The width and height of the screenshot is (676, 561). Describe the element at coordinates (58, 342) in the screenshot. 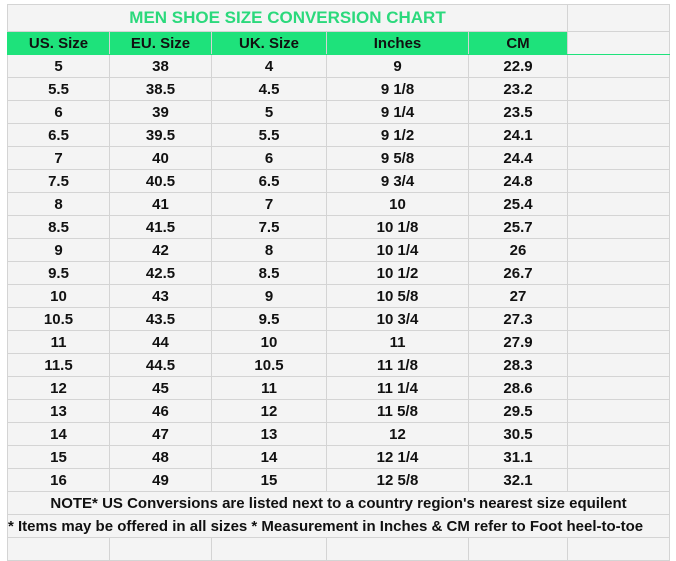

I see `cell-us-size: 11` at that location.